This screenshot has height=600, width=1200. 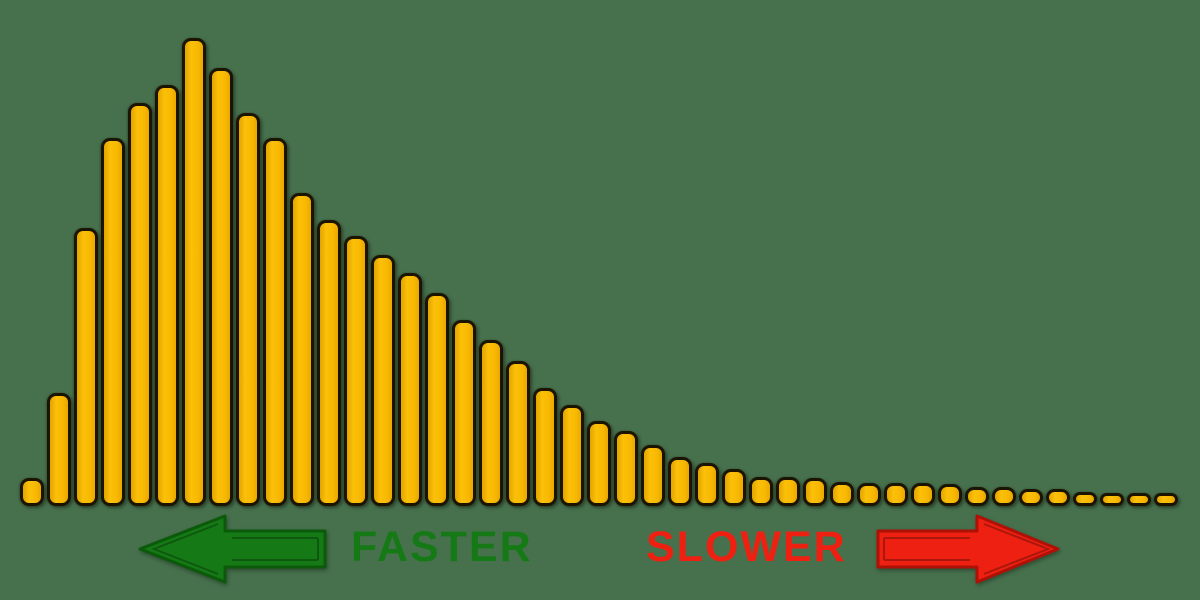 I want to click on slower-arrow-icon, so click(x=968, y=549).